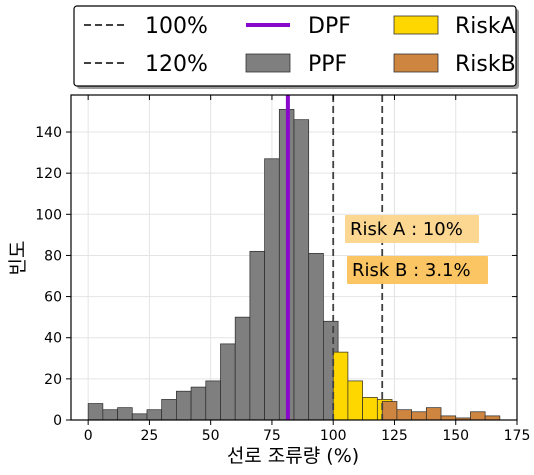 Image resolution: width=534 pixels, height=475 pixels. Describe the element at coordinates (485, 64) in the screenshot. I see `legend-label-riskb: RiskB` at that location.